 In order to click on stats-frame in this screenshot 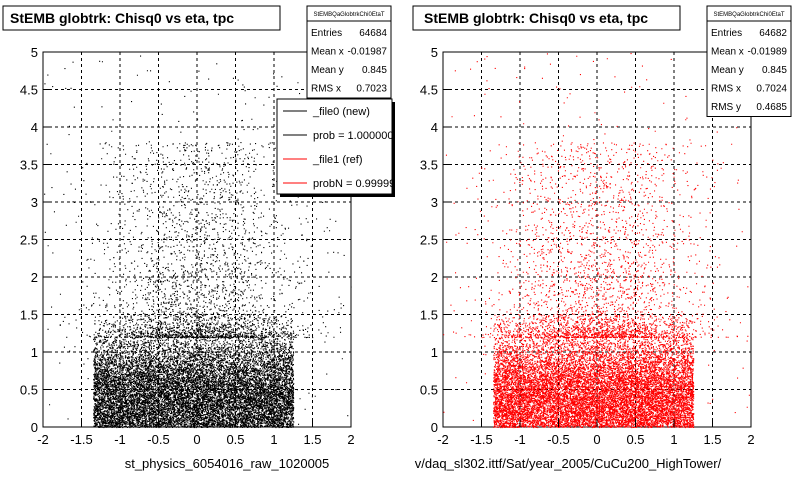, I will do `click(749, 61)`.